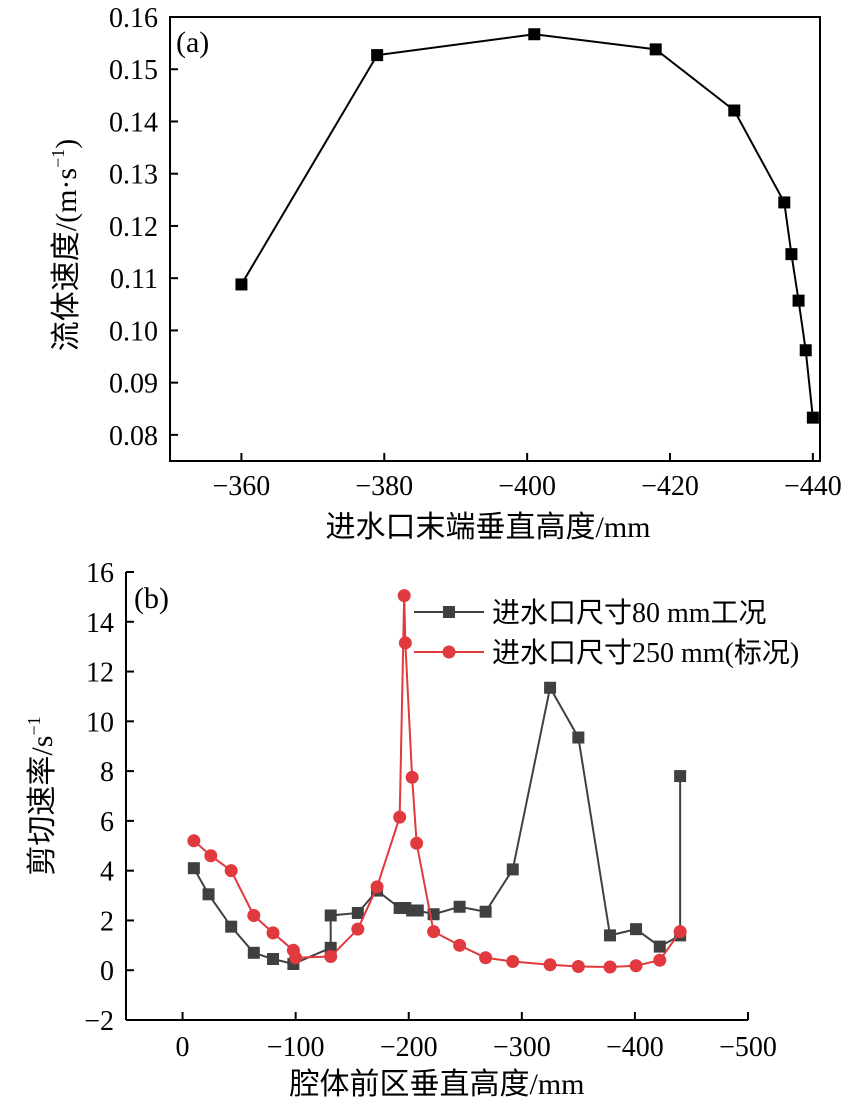 The image size is (864, 1106). I want to click on x-tick-label-a: −380, so click(384, 486).